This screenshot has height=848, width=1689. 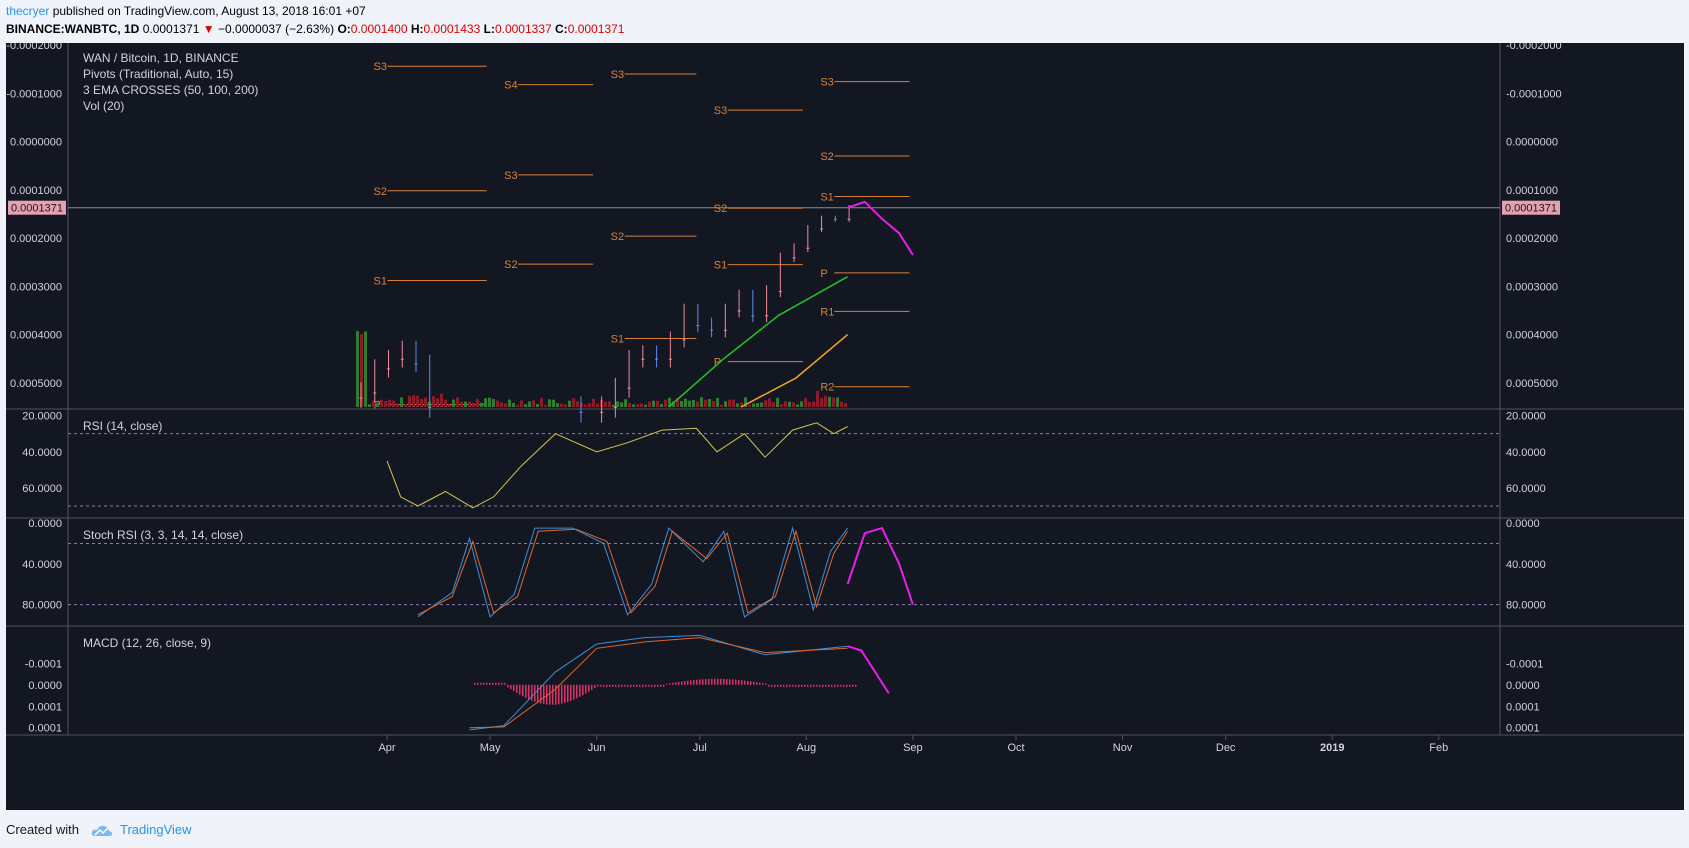 What do you see at coordinates (826, 83) in the screenshot?
I see `pivot-label: S3` at bounding box center [826, 83].